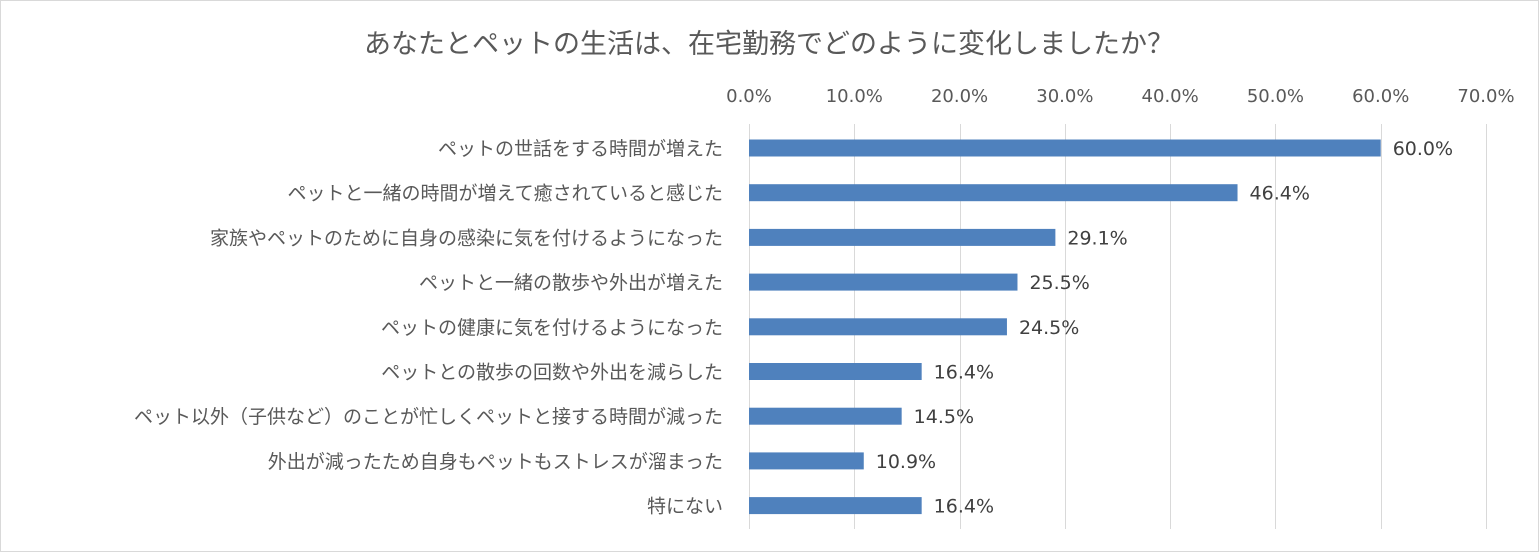 Image resolution: width=1539 pixels, height=552 pixels. I want to click on x-tick-label: 20.0%, so click(959, 96).